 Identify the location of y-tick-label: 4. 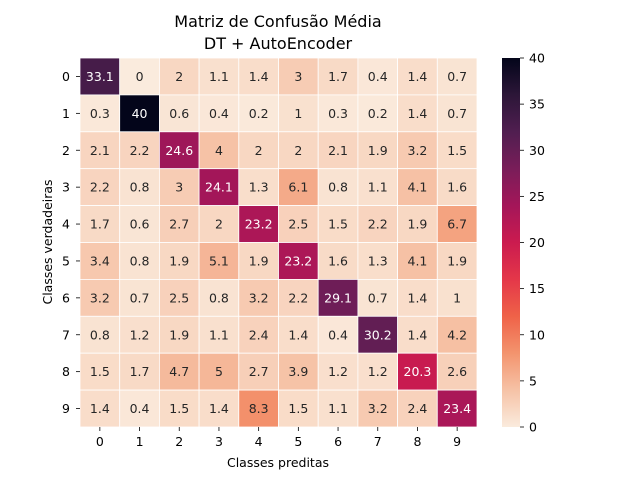
(66, 224).